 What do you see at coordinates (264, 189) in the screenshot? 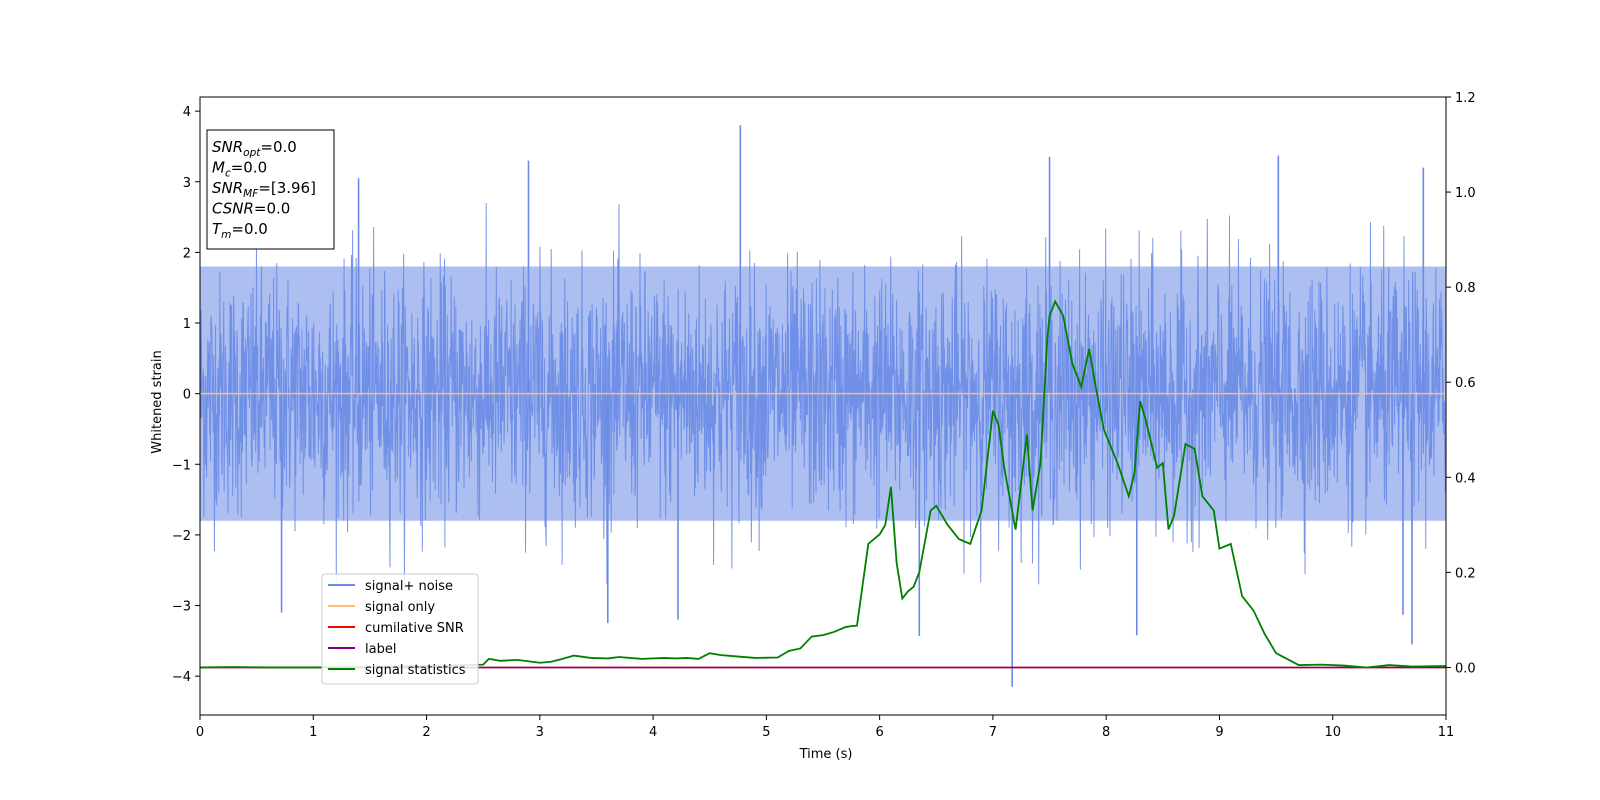
I see `annotation-line: SNRMF=[3.96]` at bounding box center [264, 189].